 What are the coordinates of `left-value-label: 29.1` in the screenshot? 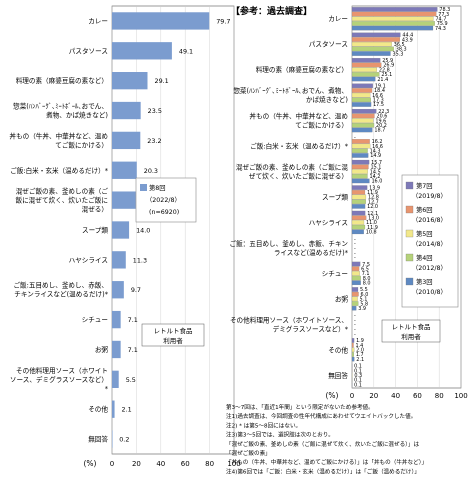 It's located at (162, 81).